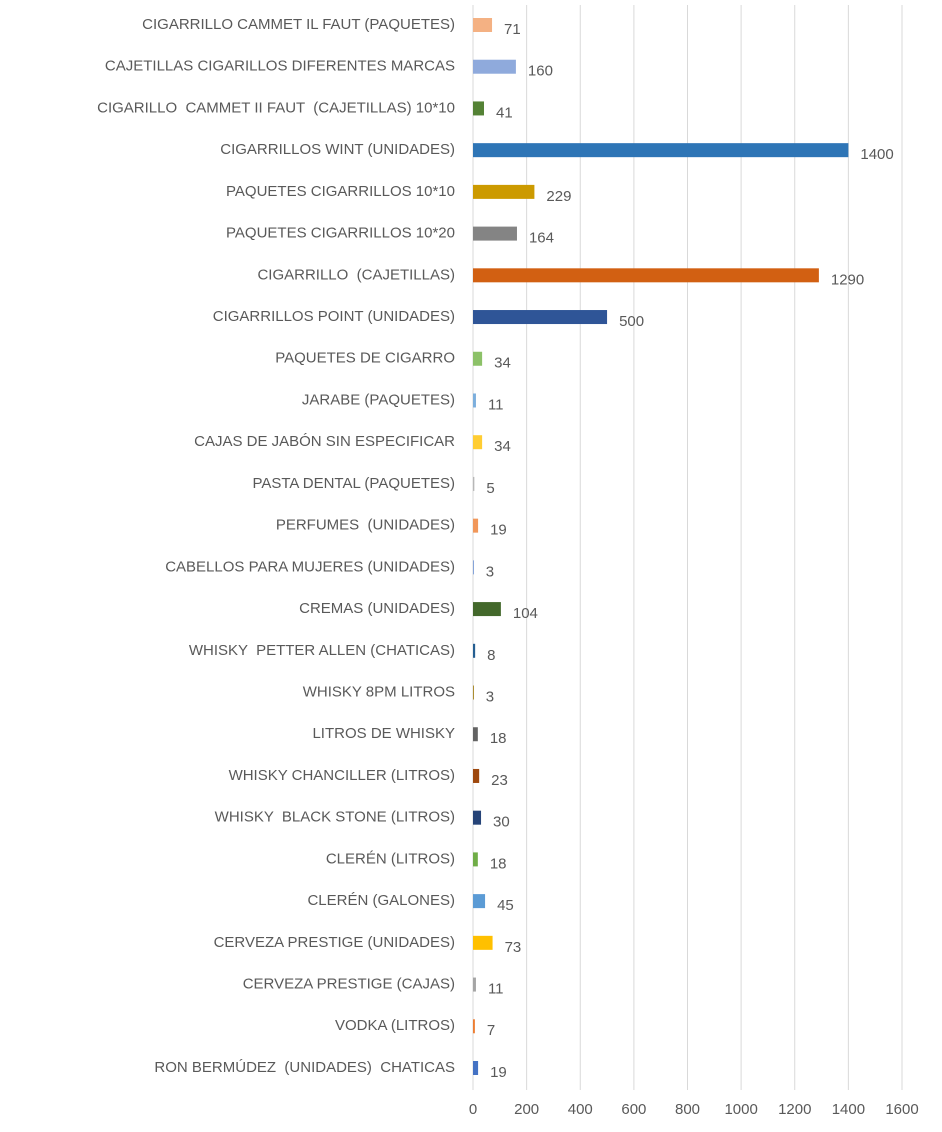 The image size is (942, 1132). Describe the element at coordinates (365, 358) in the screenshot. I see `y-tick-label: PAQUETES DE CIGARRO` at that location.